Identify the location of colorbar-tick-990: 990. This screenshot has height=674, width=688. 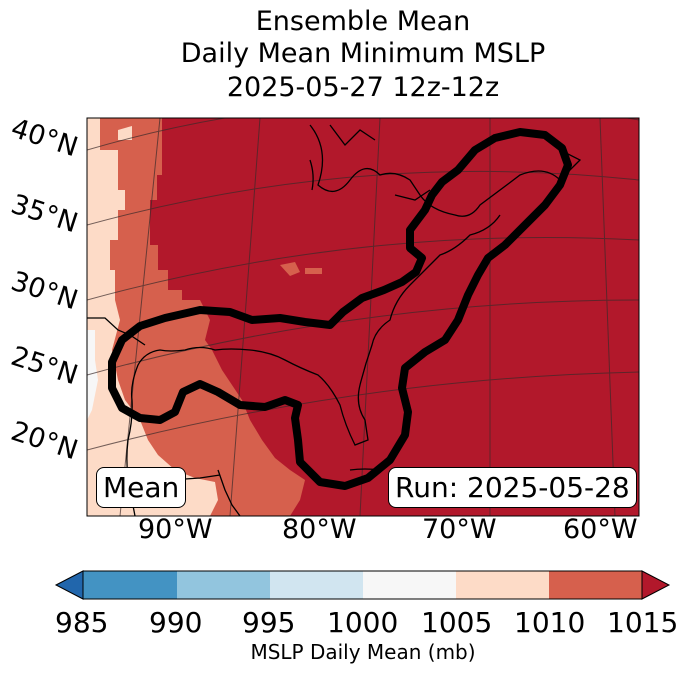
(176, 622).